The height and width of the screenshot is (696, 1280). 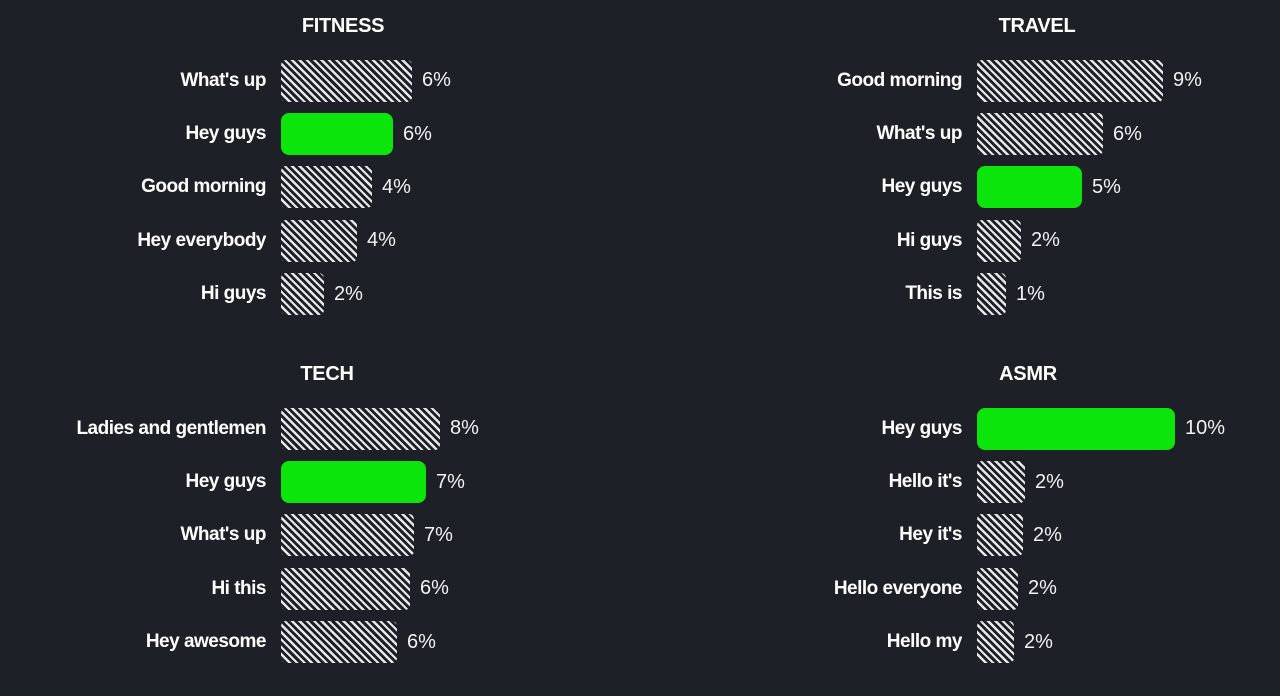 I want to click on value-label: 8%, so click(x=464, y=428).